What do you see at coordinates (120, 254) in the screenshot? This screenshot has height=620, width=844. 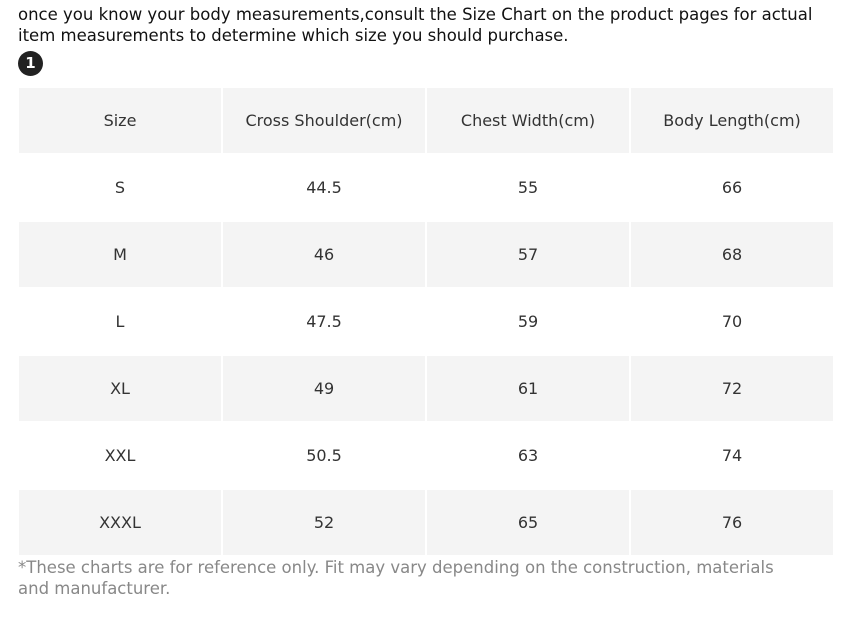 I see `size-cell: M` at bounding box center [120, 254].